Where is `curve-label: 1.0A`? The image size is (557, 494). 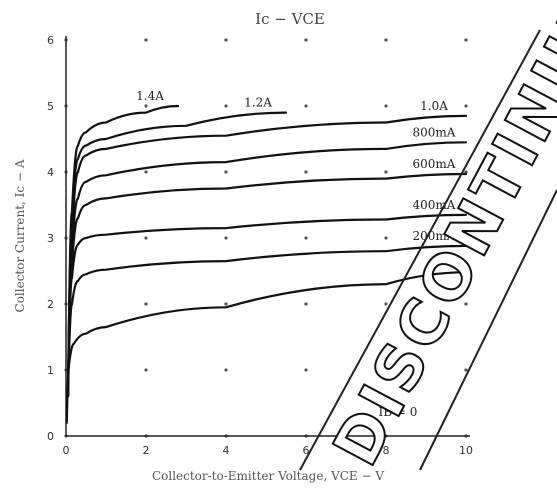
curve-label: 1.0A is located at coordinates (434, 106).